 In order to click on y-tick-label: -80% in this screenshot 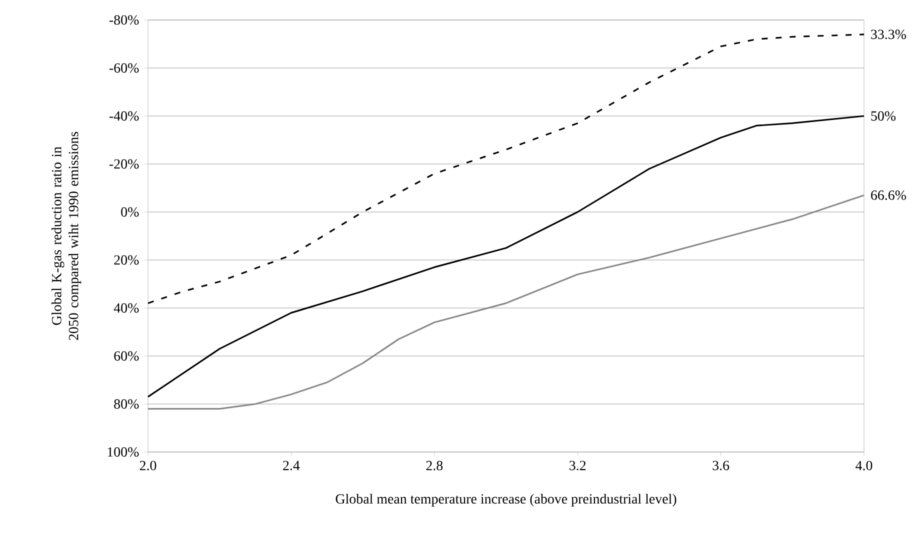, I will do `click(124, 20)`.